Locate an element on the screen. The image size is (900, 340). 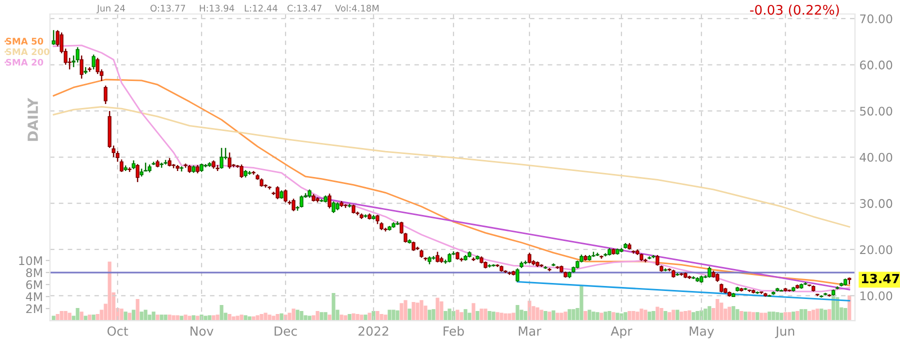
y-tick-label: 70.00 is located at coordinates (876, 19).